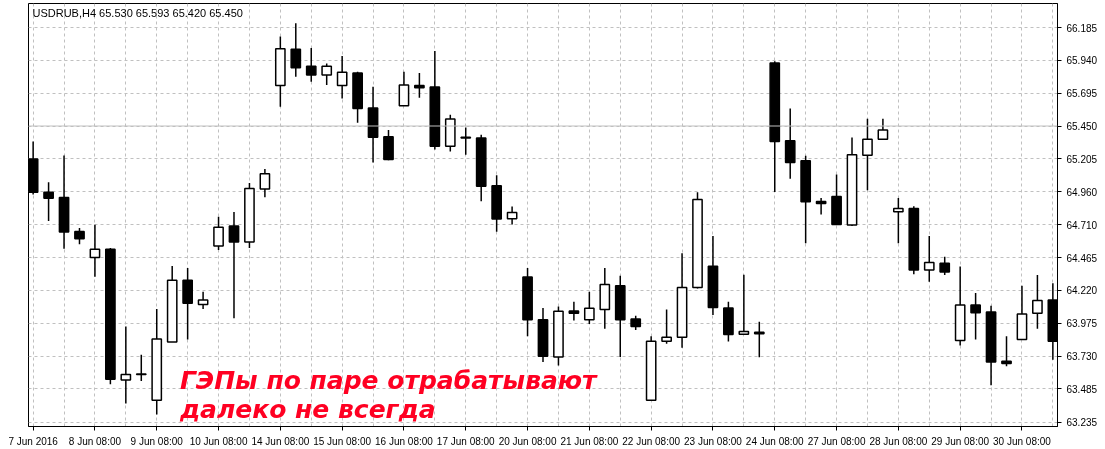  What do you see at coordinates (1082, 258) in the screenshot?
I see `y-tick-label: 64.465` at bounding box center [1082, 258].